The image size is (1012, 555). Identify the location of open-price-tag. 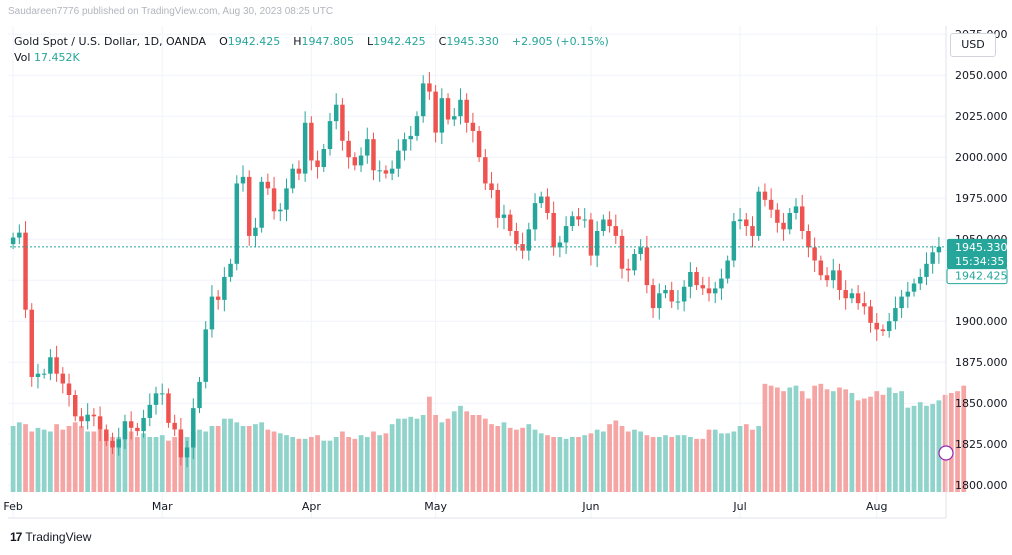
(977, 276).